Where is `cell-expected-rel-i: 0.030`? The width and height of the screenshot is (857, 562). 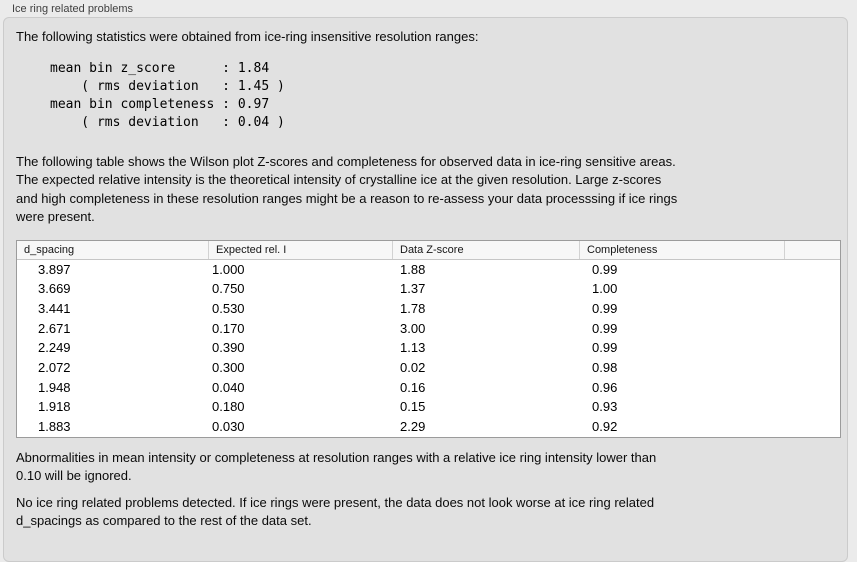 cell-expected-rel-i: 0.030 is located at coordinates (228, 426).